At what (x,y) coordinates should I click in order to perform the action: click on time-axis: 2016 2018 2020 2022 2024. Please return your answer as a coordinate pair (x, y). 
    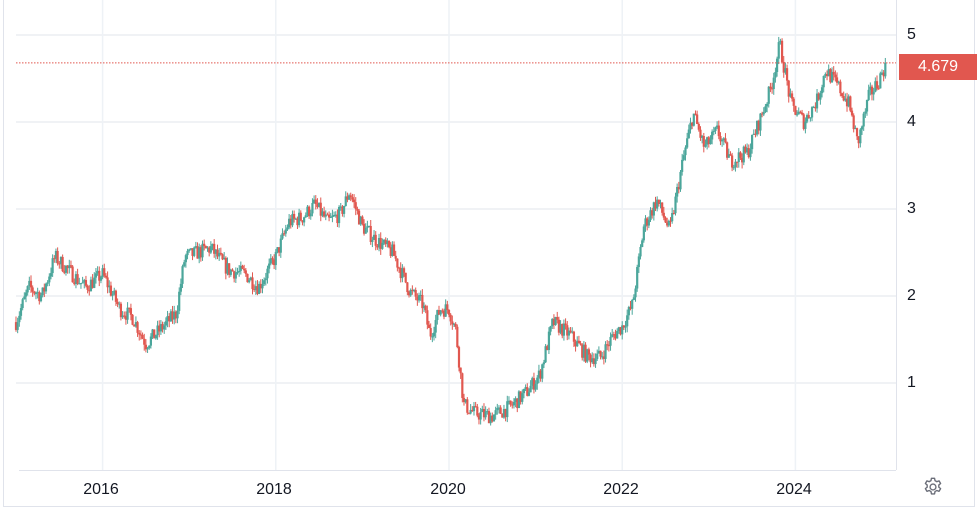
    Looking at the image, I should click on (457, 489).